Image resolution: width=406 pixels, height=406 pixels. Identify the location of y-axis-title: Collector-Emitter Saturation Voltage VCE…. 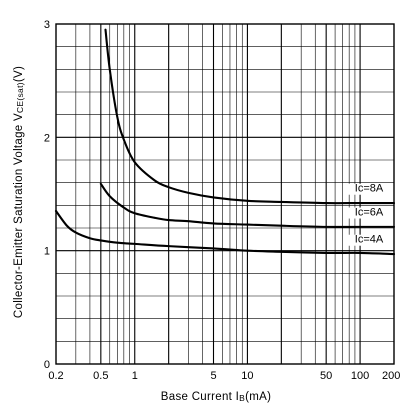
(19, 192).